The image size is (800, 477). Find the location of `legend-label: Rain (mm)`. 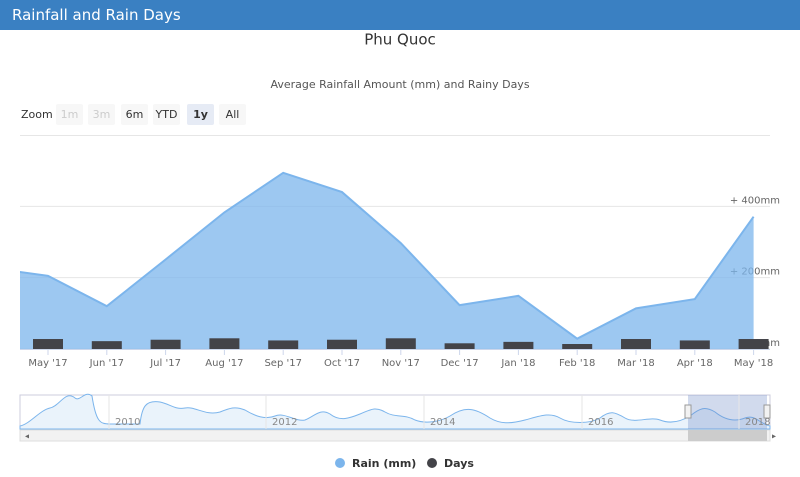

legend-label: Rain (mm) is located at coordinates (384, 463).